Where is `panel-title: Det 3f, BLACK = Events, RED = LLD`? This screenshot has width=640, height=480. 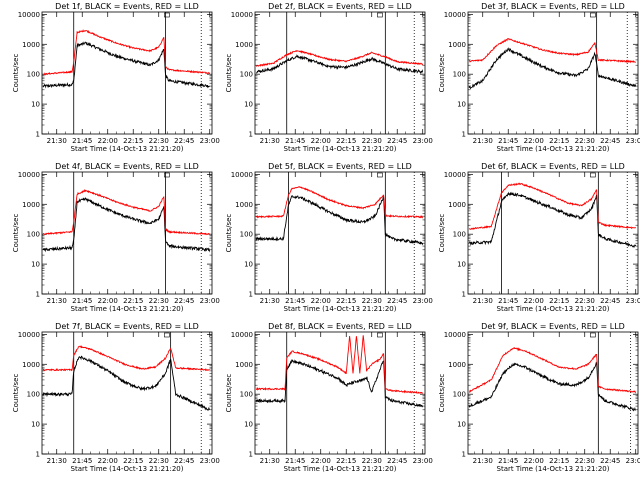
panel-title: Det 3f, BLACK = Events, RED = LLD is located at coordinates (553, 6).